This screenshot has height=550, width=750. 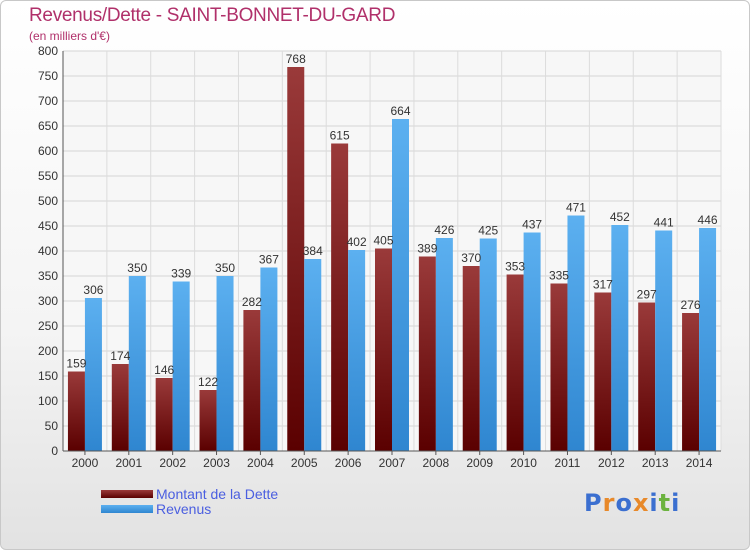 What do you see at coordinates (172, 463) in the screenshot?
I see `x-tick-label: 2002` at bounding box center [172, 463].